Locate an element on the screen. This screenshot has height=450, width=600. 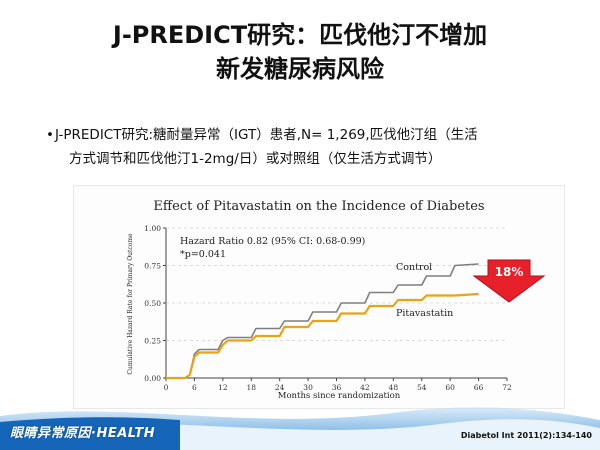
x-tick-label: 48 is located at coordinates (394, 387).